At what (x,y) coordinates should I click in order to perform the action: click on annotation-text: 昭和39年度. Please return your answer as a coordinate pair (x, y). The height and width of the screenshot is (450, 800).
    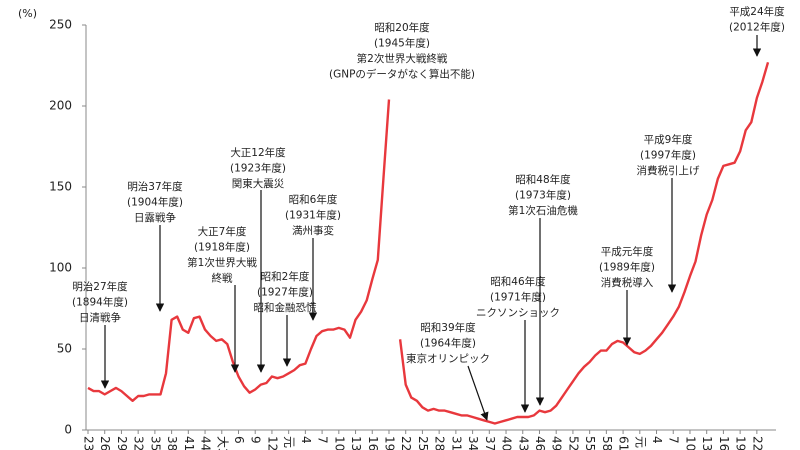
    Looking at the image, I should click on (448, 327).